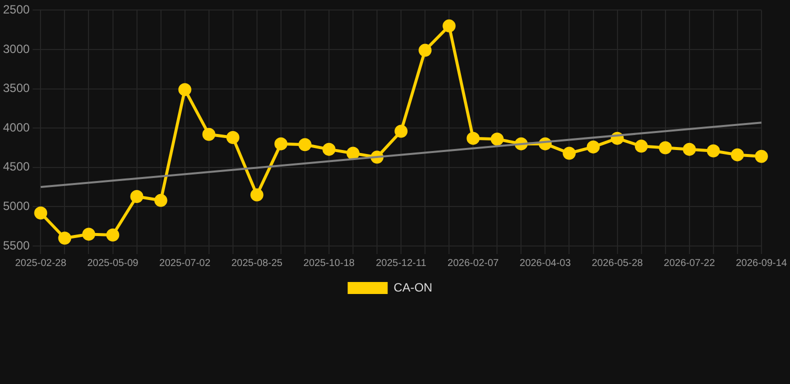  Describe the element at coordinates (16, 127) in the screenshot. I see `y-tick-label: 4000` at that location.